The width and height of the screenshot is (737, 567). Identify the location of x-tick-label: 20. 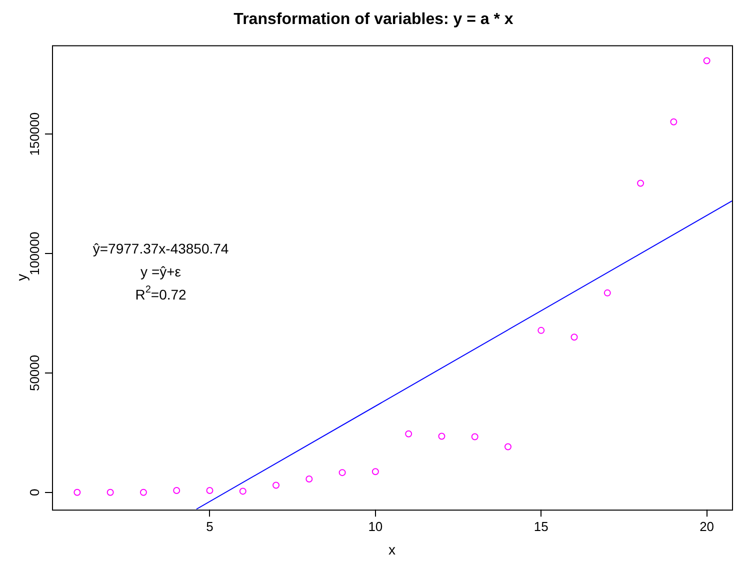
(707, 526).